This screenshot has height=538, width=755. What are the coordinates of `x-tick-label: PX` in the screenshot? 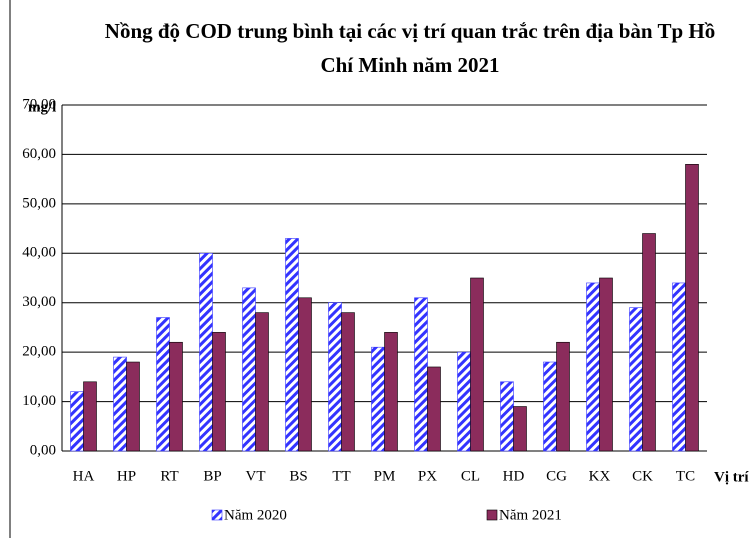 It's located at (427, 476).